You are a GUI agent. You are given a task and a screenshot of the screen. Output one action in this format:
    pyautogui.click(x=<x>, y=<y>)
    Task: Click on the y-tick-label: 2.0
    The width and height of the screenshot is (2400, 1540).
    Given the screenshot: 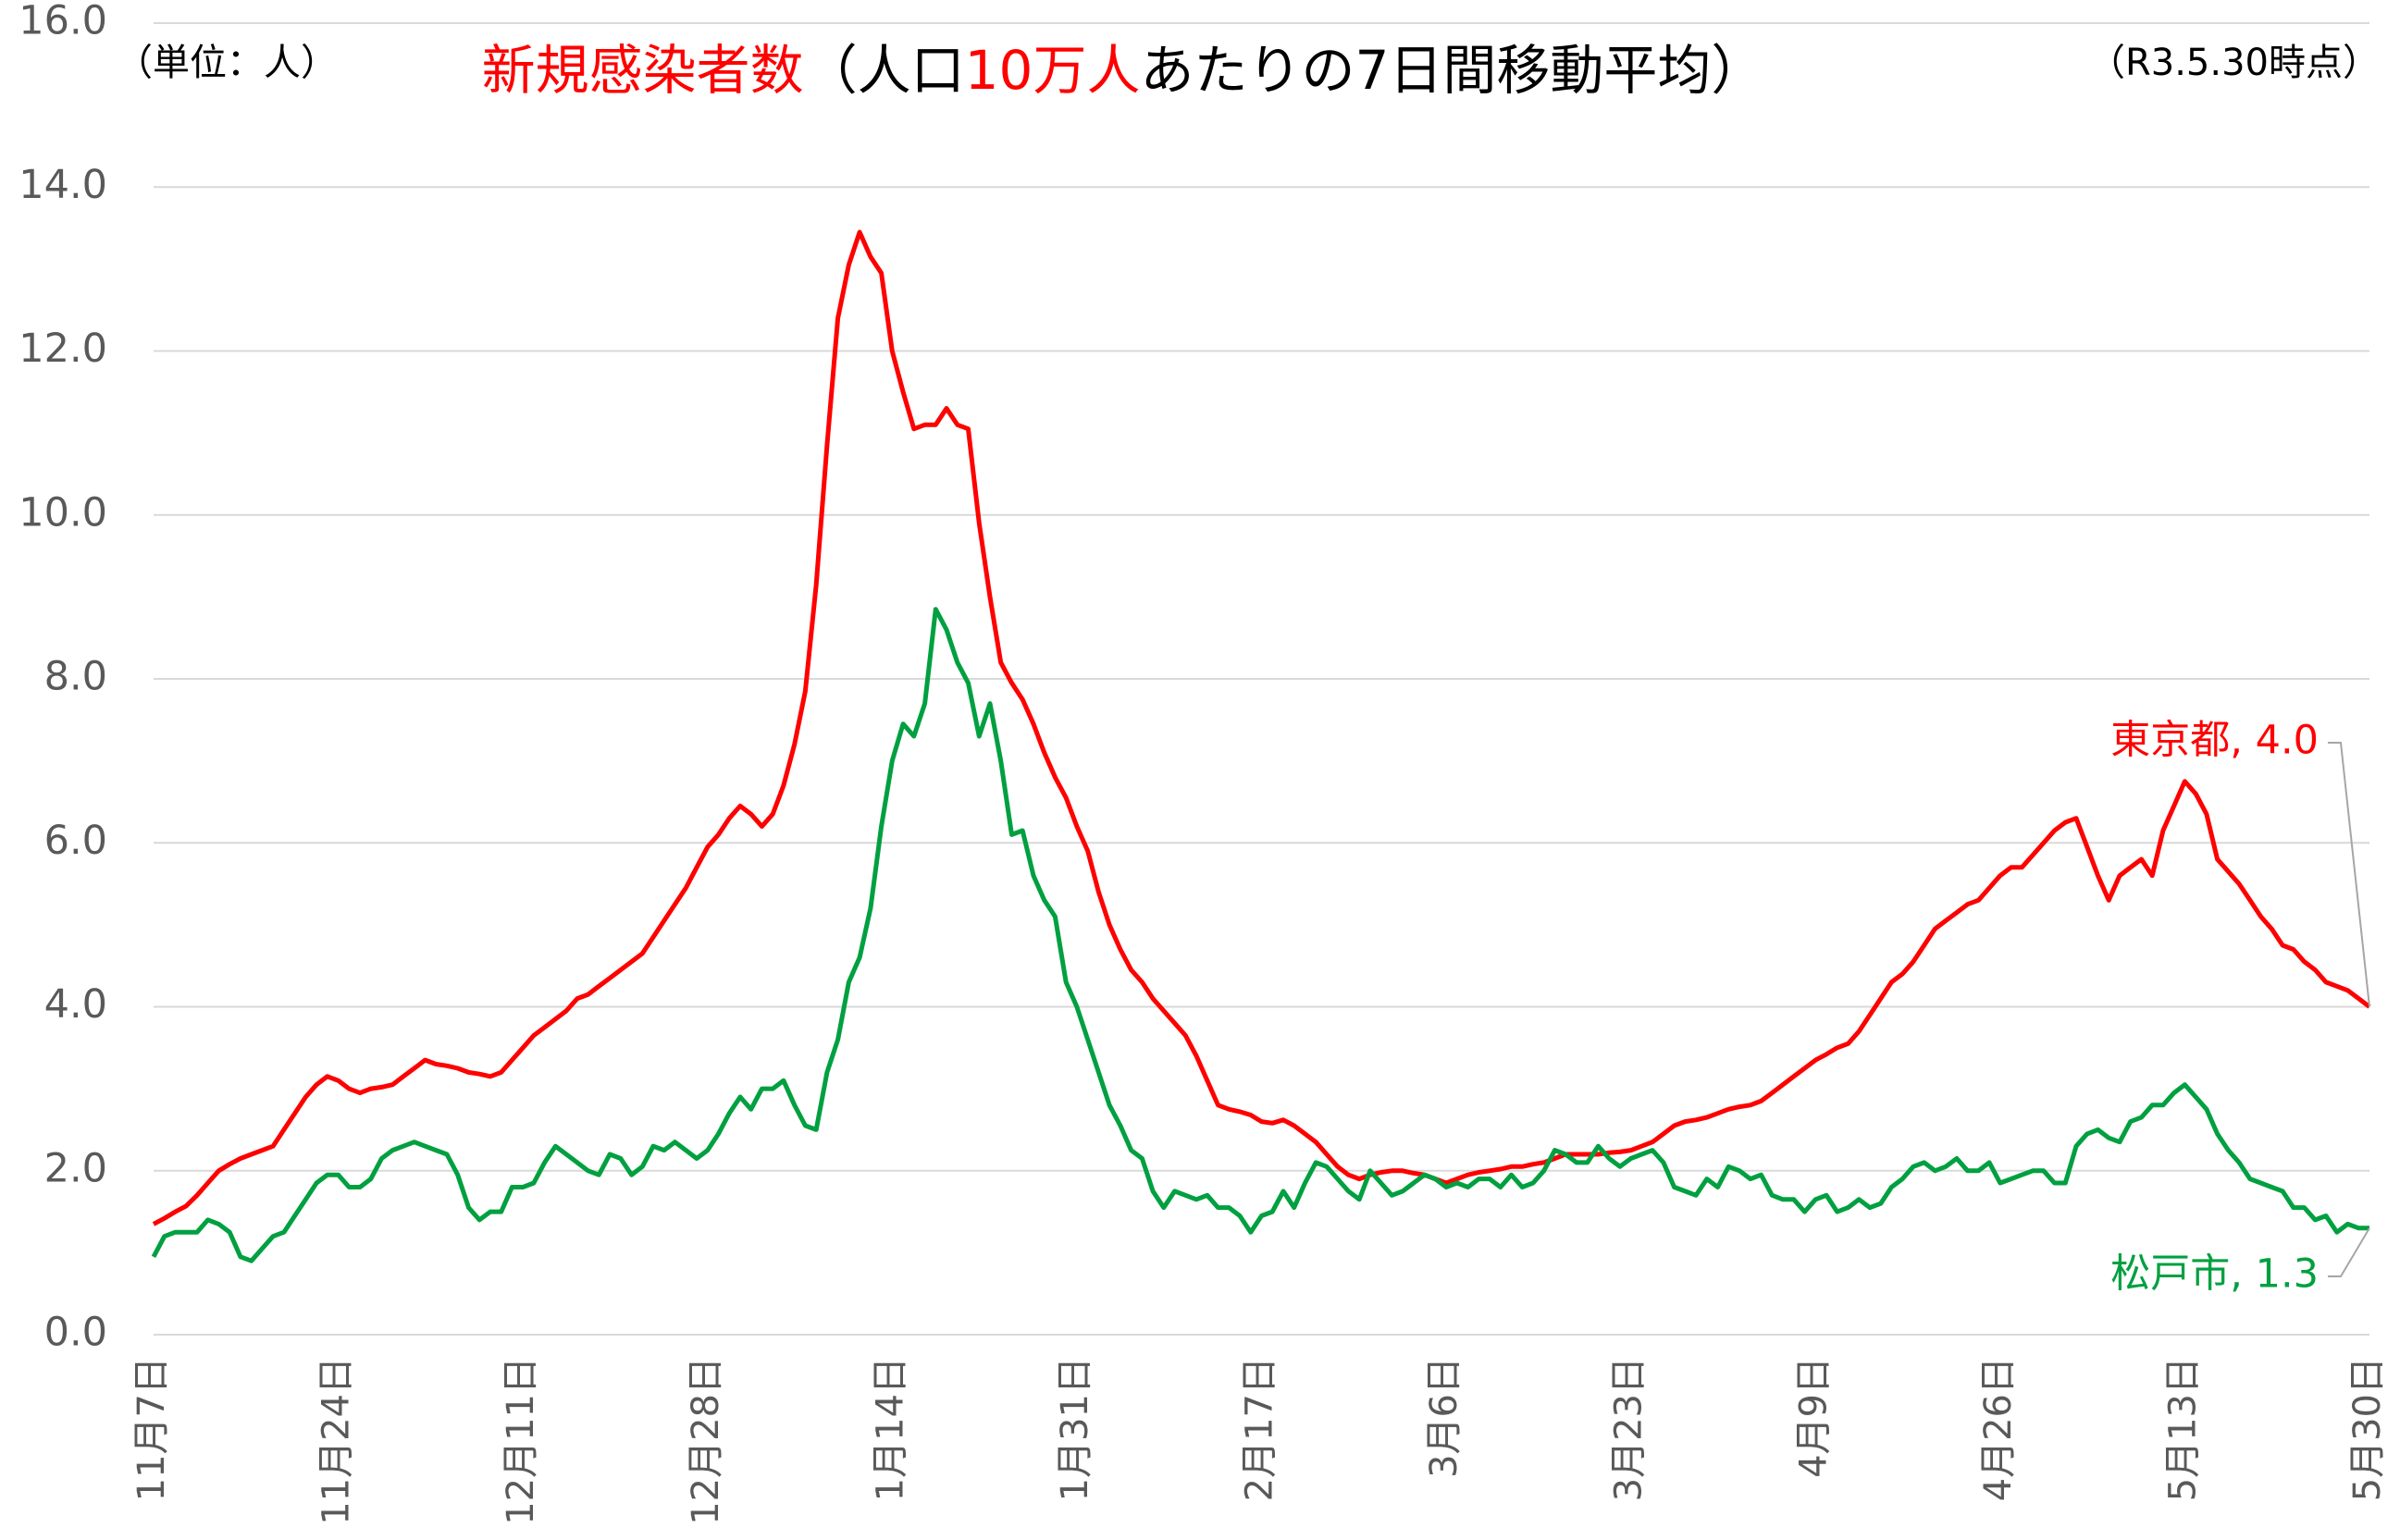 What is the action you would take?
    pyautogui.click(x=75, y=1168)
    